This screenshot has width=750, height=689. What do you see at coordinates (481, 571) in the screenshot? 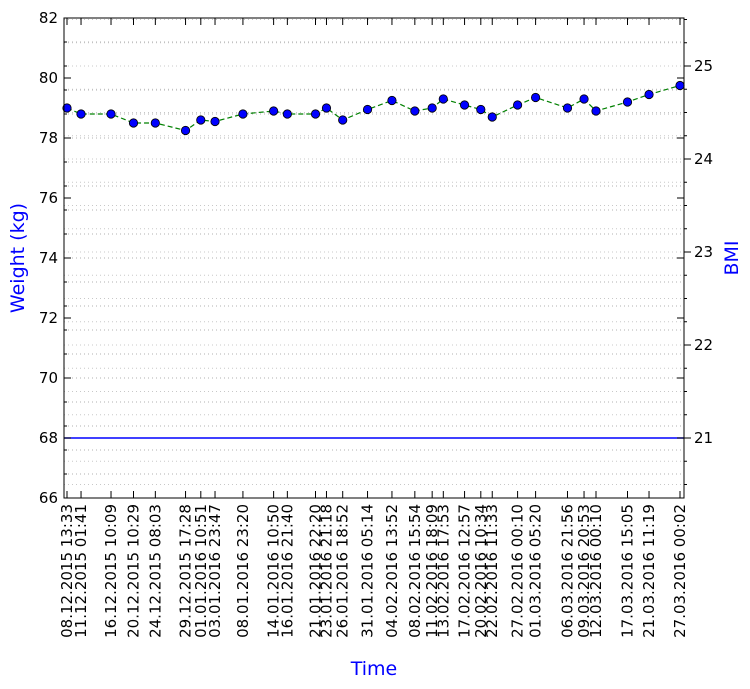
I see `x-tick-label: 20.02.2016 10:34` at bounding box center [481, 571].